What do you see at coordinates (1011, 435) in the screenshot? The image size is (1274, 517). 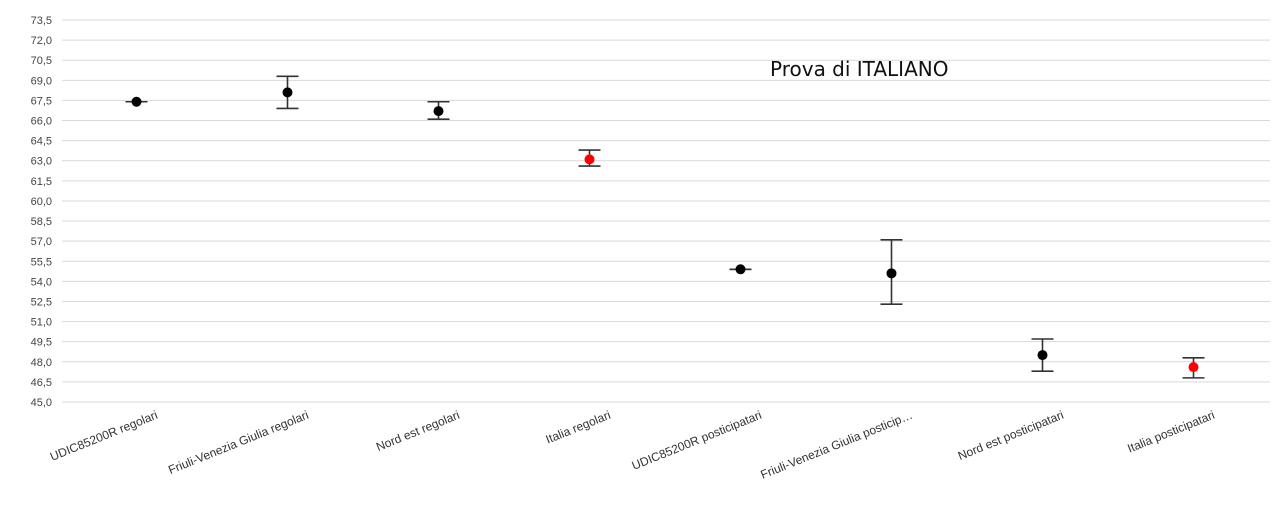 I see `x-tick-label: Nord est posticipatari` at bounding box center [1011, 435].